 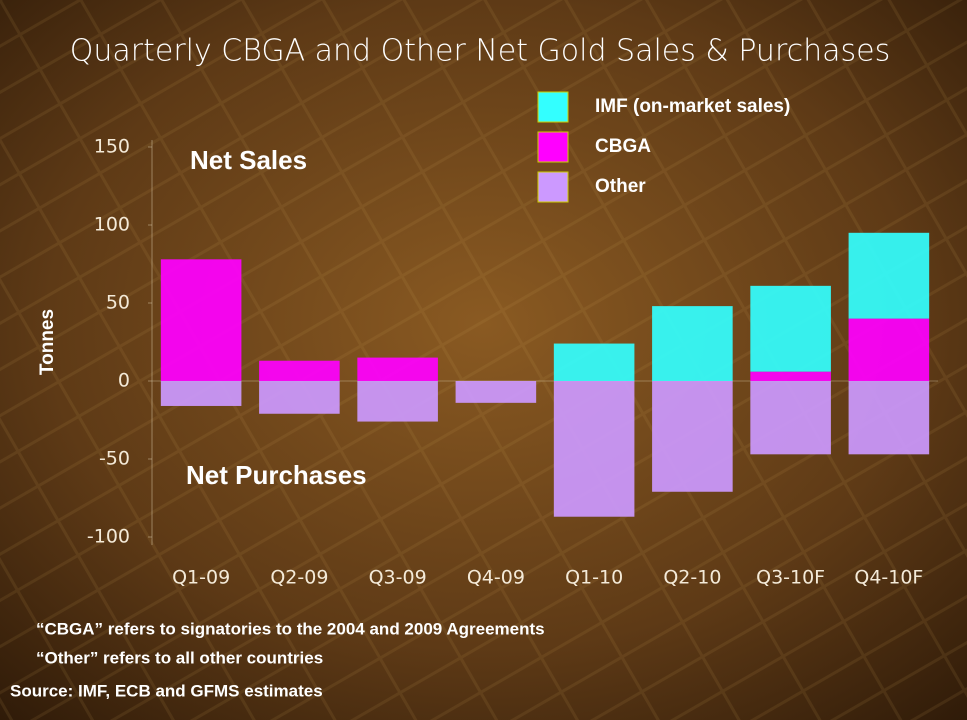 What do you see at coordinates (299, 578) in the screenshot?
I see `x-tick-label: Q2-09` at bounding box center [299, 578].